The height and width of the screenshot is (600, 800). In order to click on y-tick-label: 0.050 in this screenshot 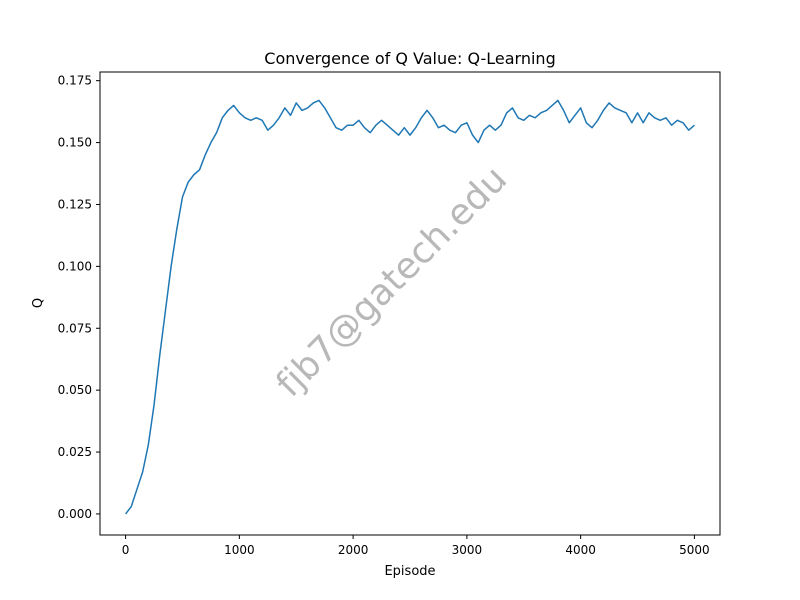, I will do `click(75, 390)`.